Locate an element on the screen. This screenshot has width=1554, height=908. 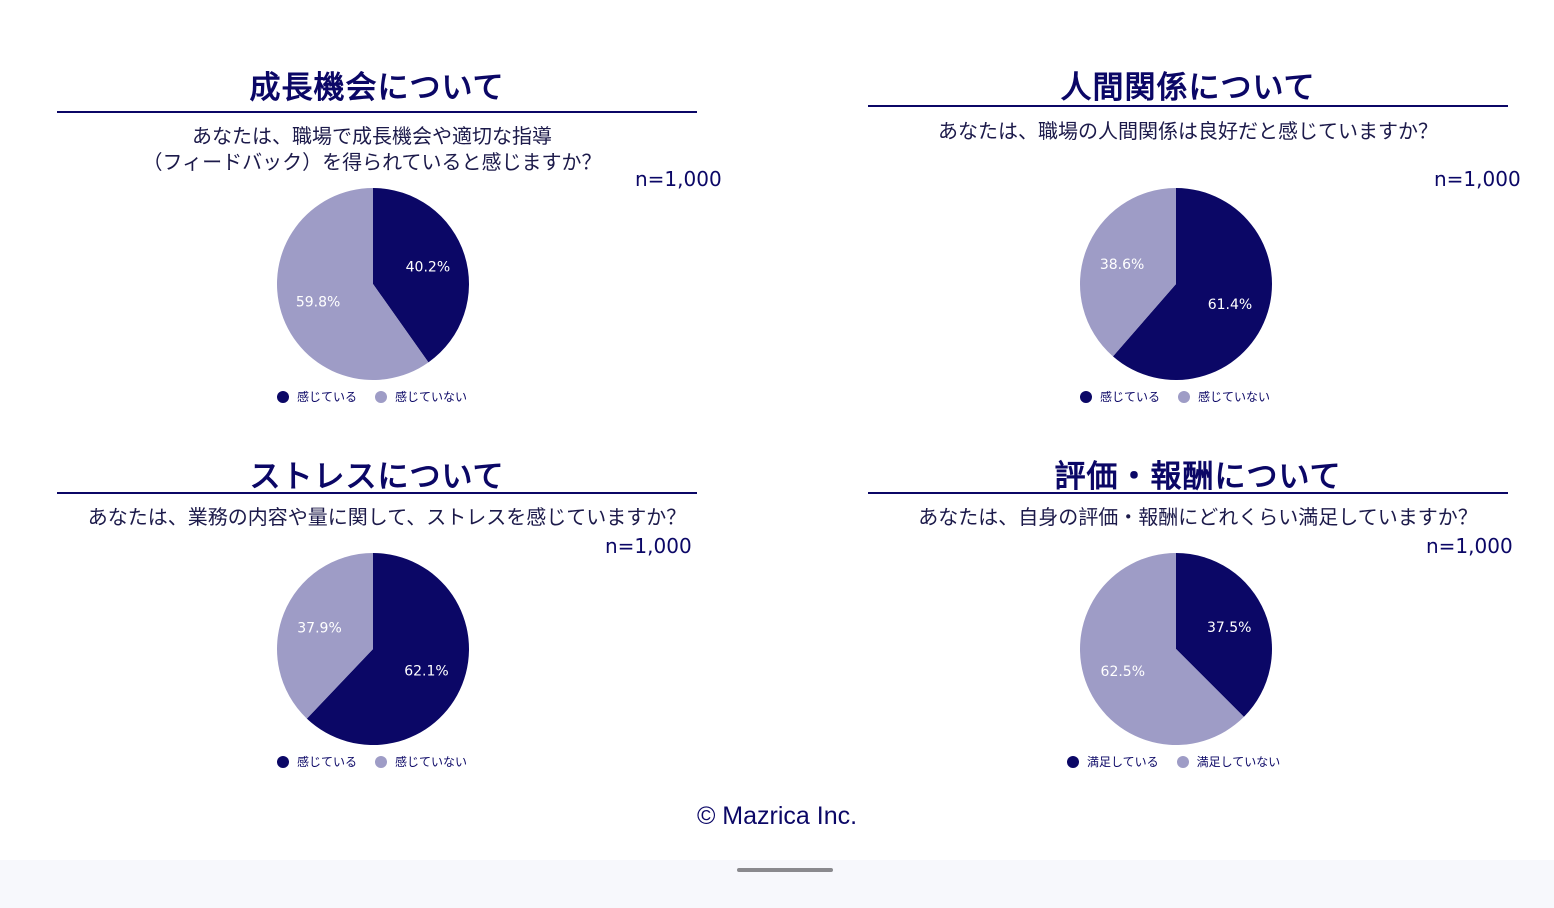
legend-item: 満足していない is located at coordinates (1228, 761).